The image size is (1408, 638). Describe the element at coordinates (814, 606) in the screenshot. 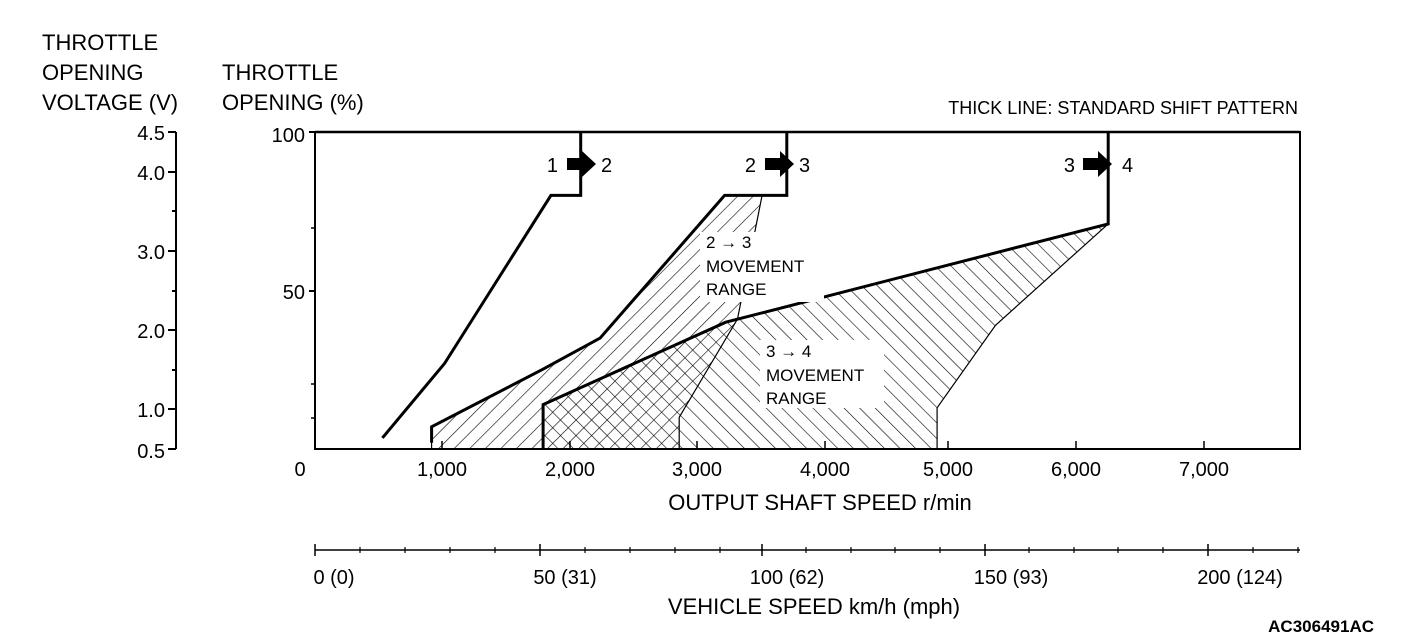

I see `x2-axis-title: VEHICLE SPEED km/h (mph)` at that location.